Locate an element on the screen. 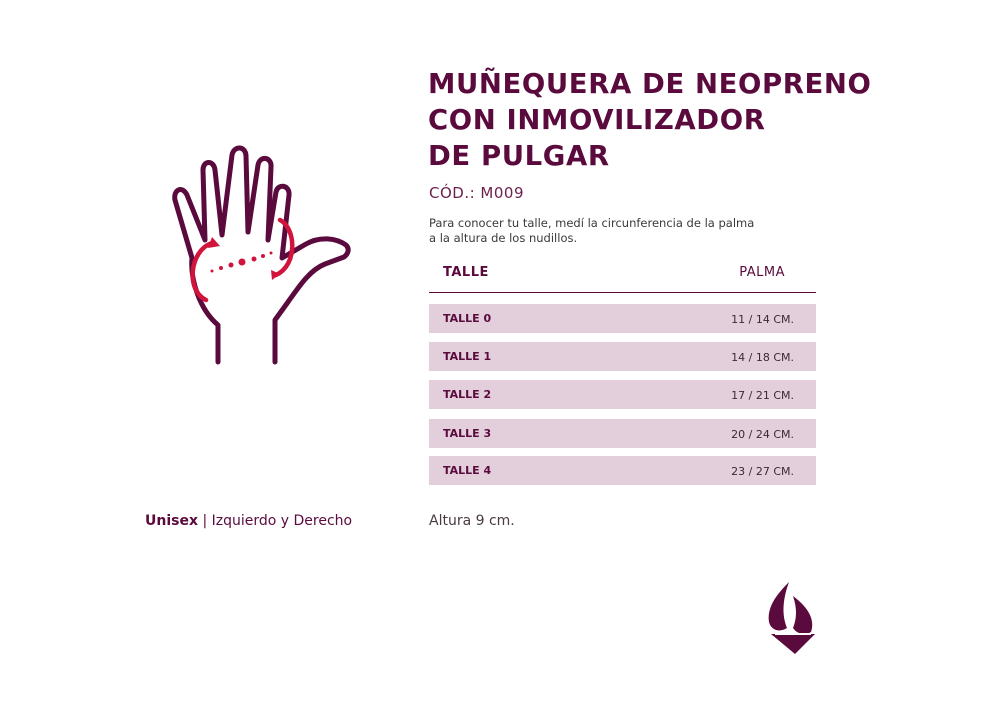 Image resolution: width=1000 pixels, height=723 pixels. size-row: TALLE 1 14 / 18 CM. is located at coordinates (622, 356).